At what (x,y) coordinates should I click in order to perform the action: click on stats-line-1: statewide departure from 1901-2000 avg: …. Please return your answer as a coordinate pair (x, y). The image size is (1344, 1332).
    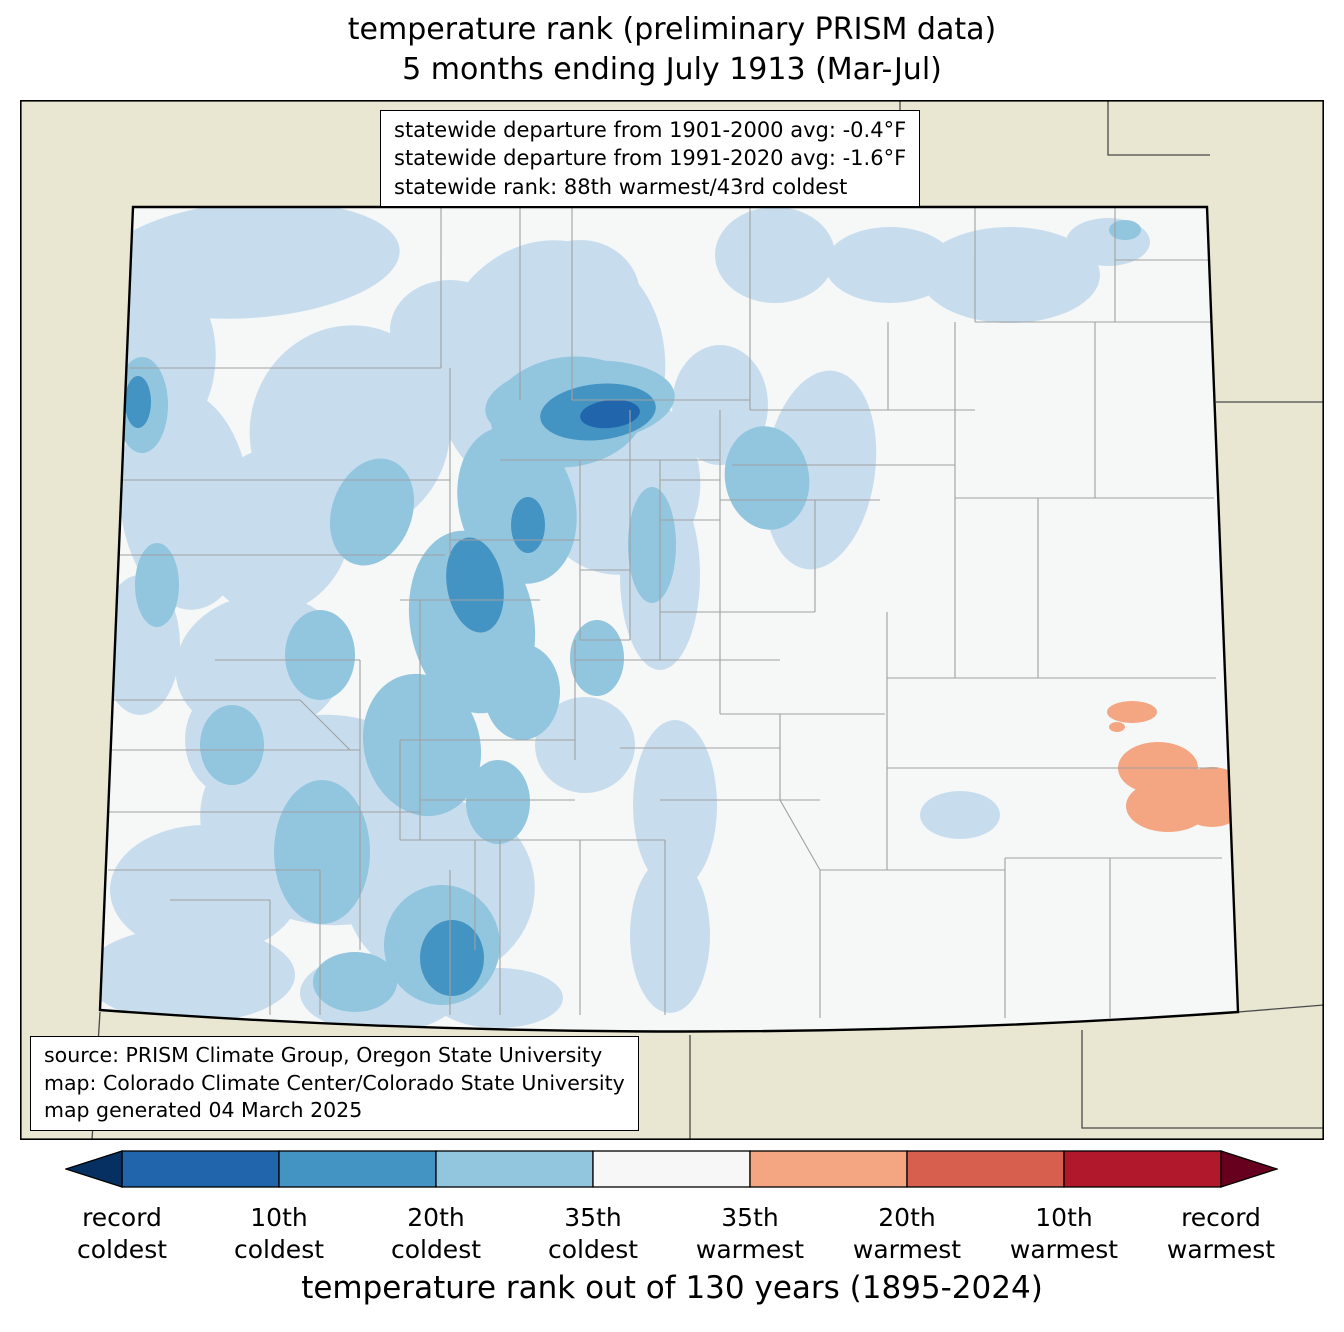
    Looking at the image, I should click on (650, 130).